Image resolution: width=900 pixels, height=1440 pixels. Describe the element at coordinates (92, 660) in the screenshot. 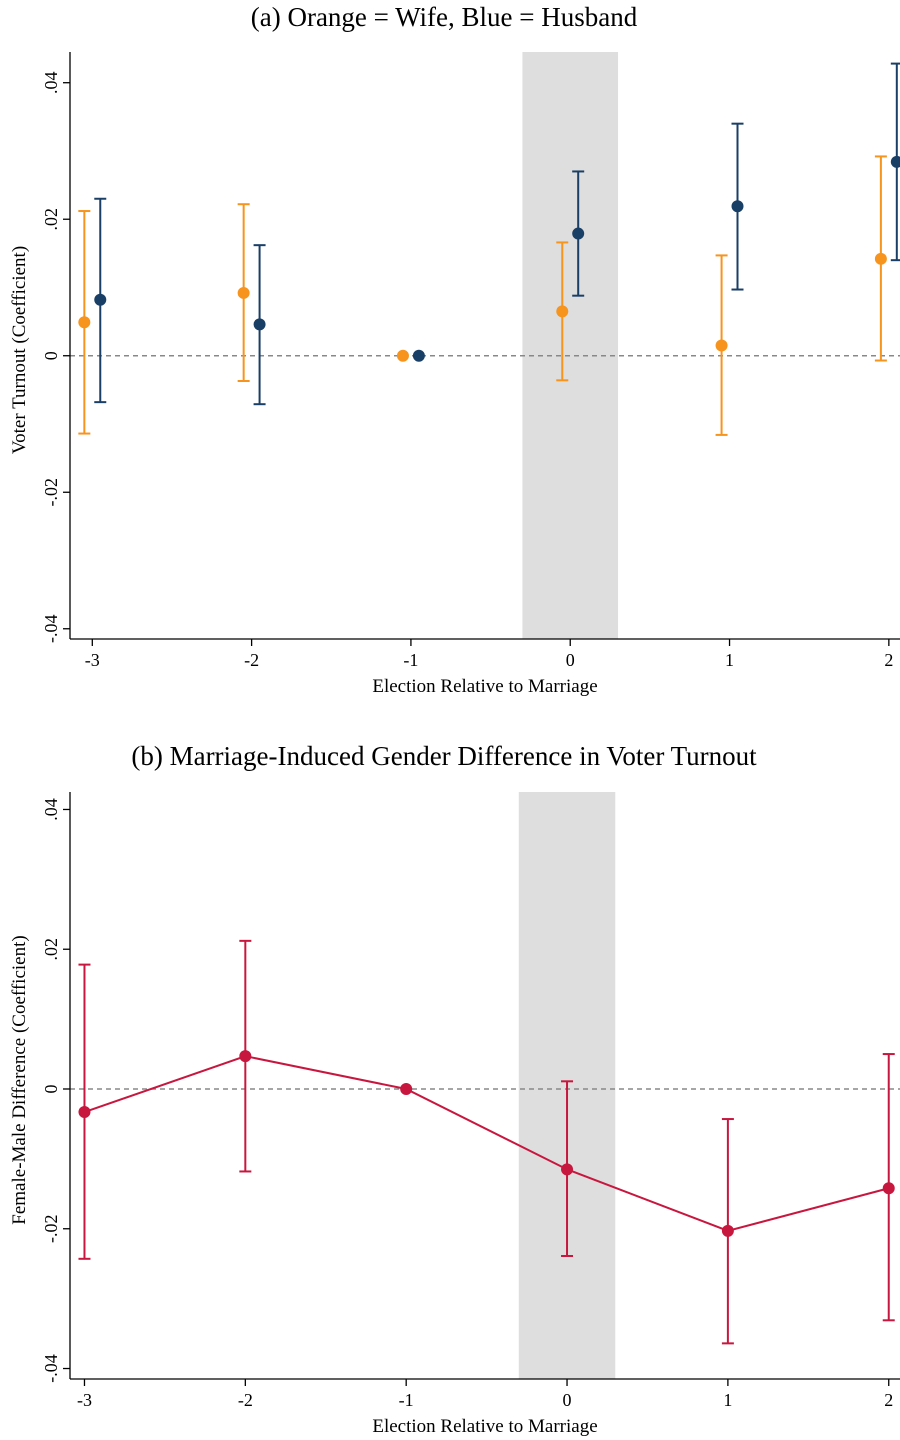

I see `panel-a-x-tick-label: -3` at that location.